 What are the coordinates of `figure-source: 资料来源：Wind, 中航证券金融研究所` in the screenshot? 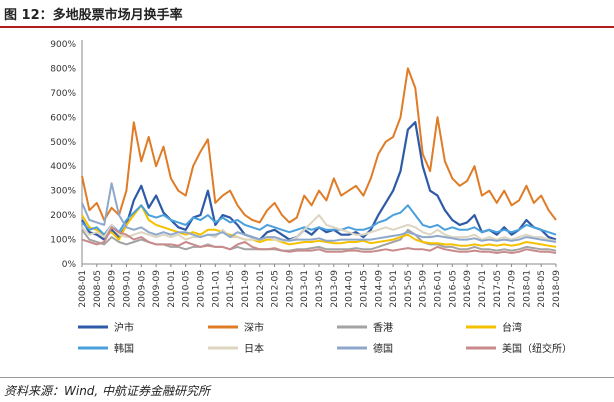 It's located at (107, 391).